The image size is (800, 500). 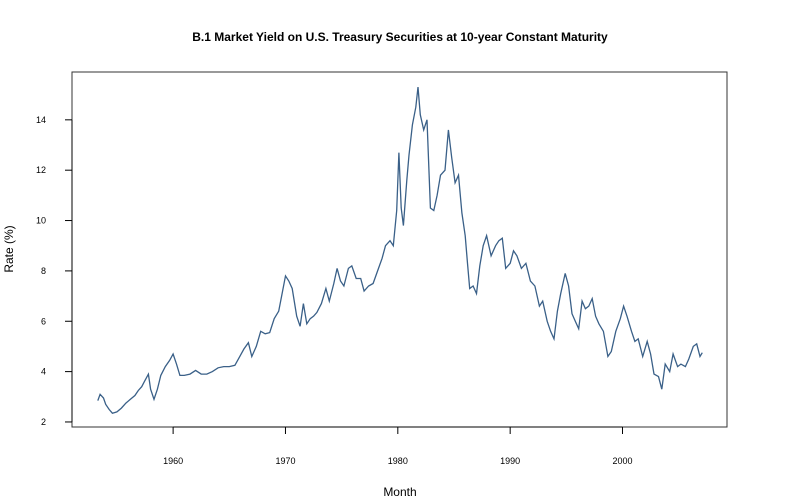 What do you see at coordinates (43, 321) in the screenshot?
I see `y-tick-label: 6` at bounding box center [43, 321].